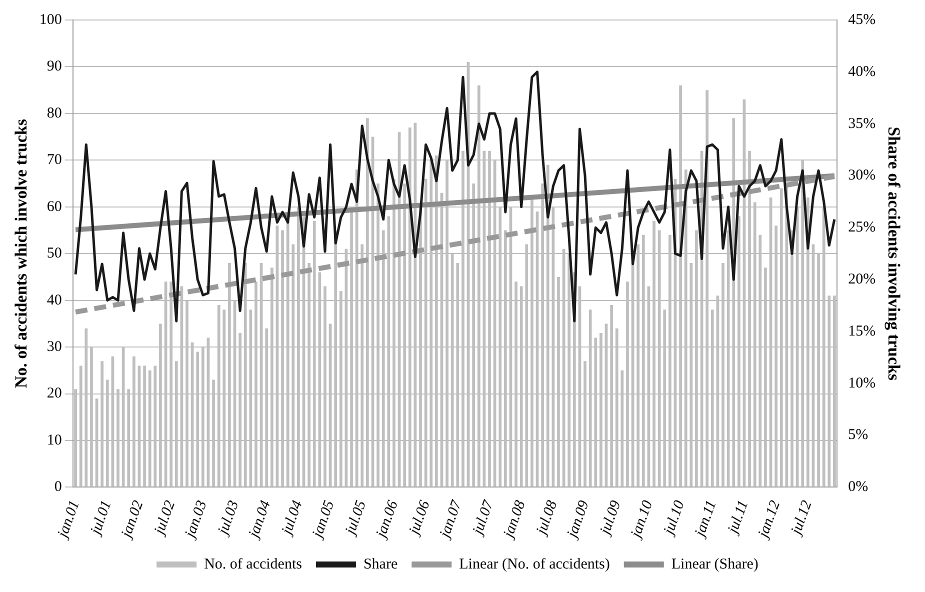 This screenshot has width=925, height=592. I want to click on y2-tick-label: 5%, so click(858, 435).